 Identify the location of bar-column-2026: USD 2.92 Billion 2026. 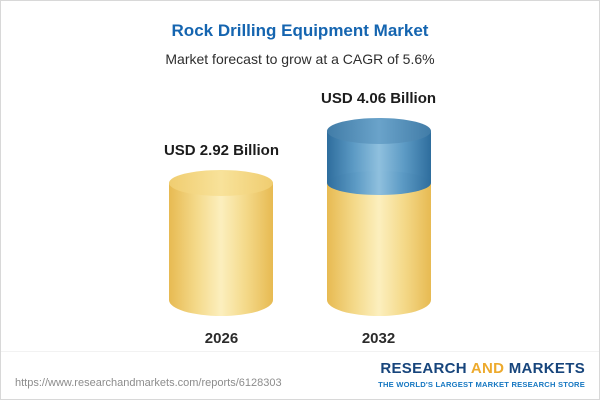
(221, 244).